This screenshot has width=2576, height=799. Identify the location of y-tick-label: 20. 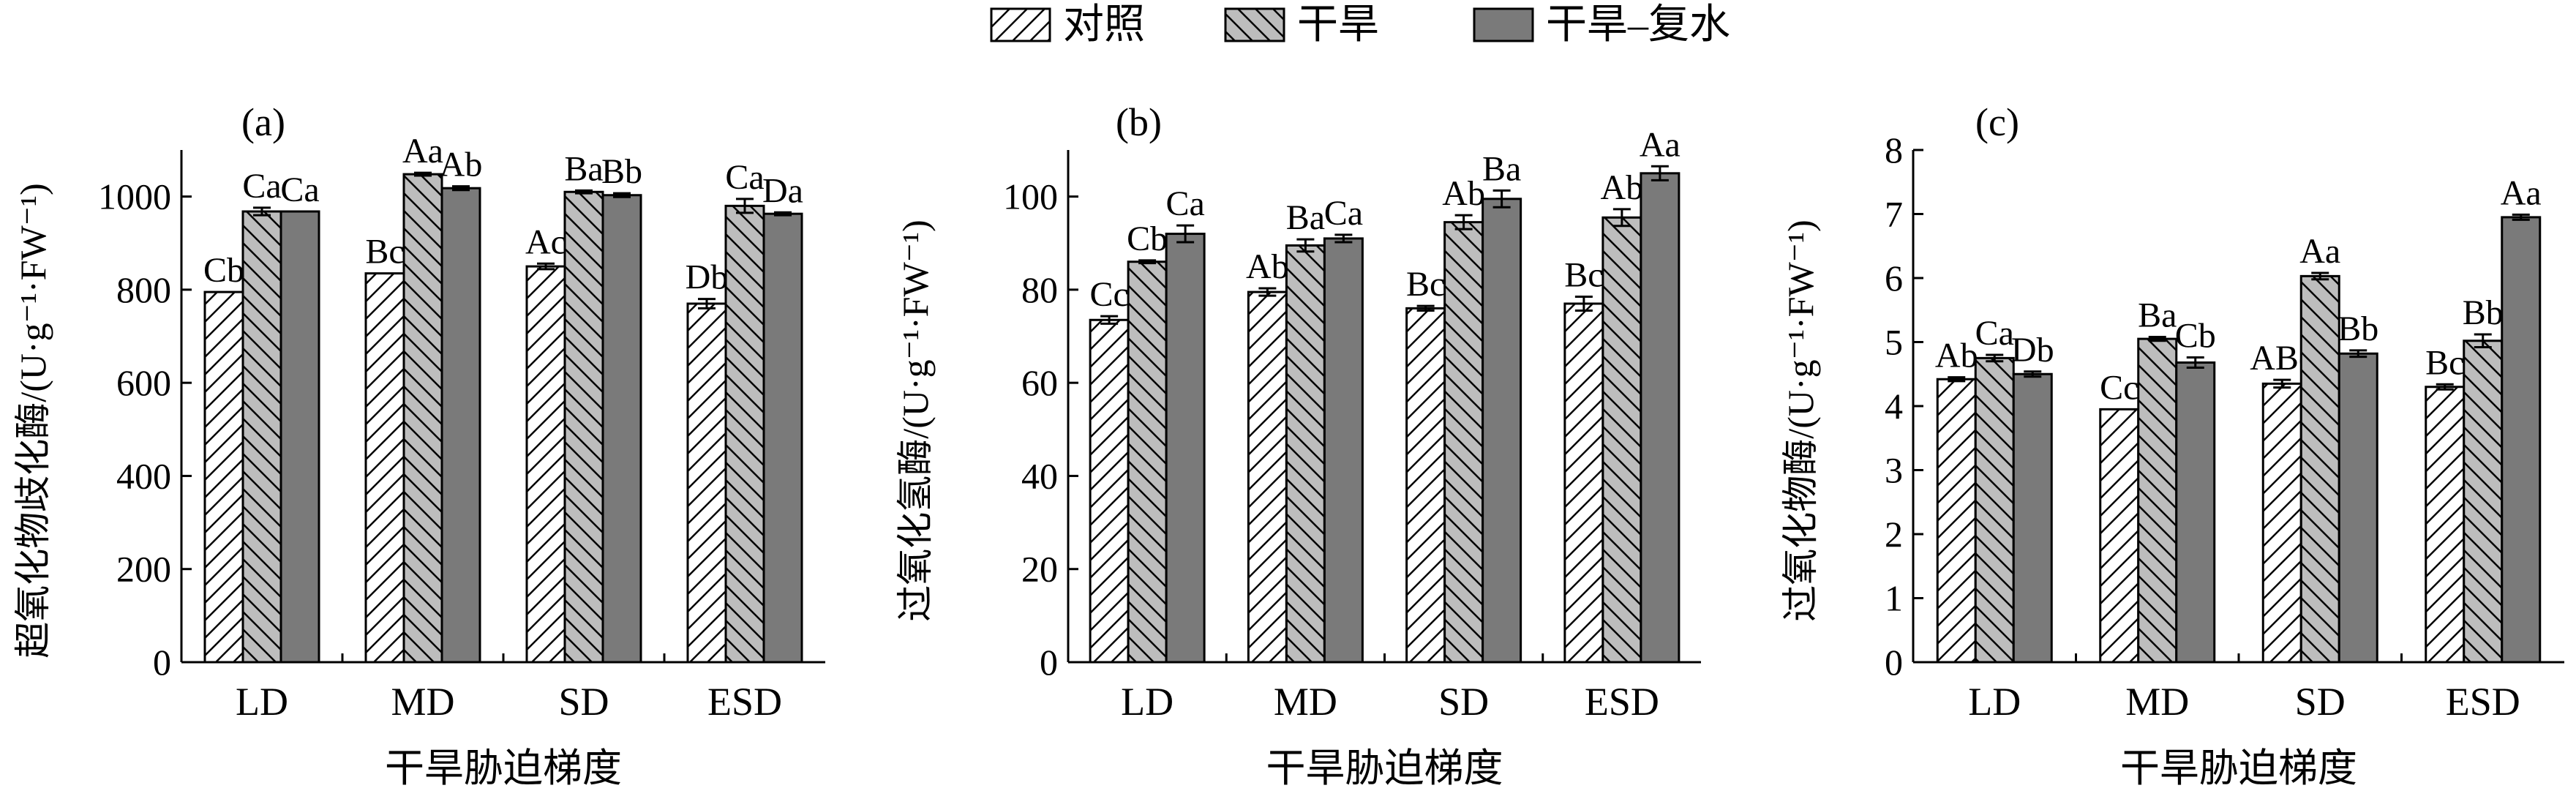
(1039, 569).